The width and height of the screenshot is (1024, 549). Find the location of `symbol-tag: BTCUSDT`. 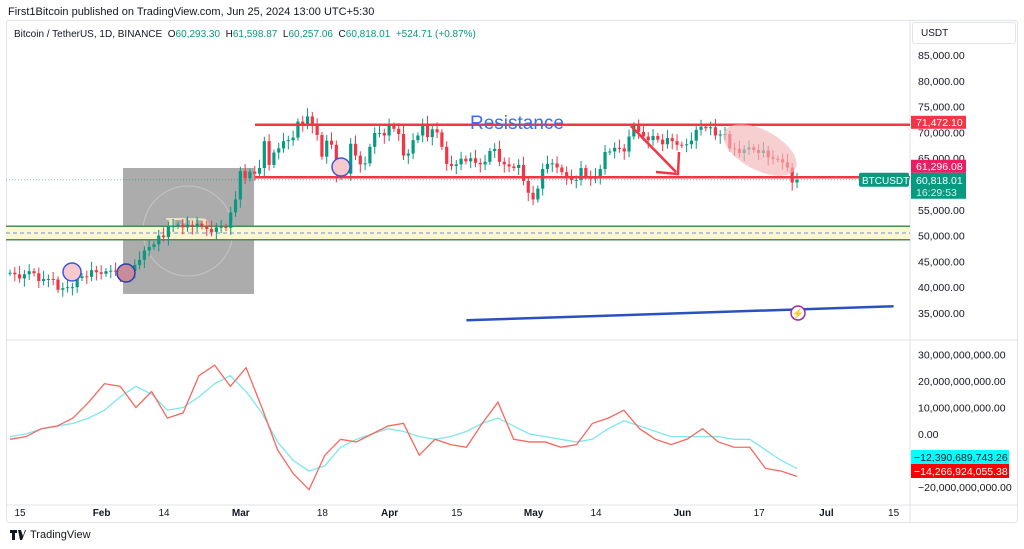

symbol-tag: BTCUSDT is located at coordinates (885, 181).